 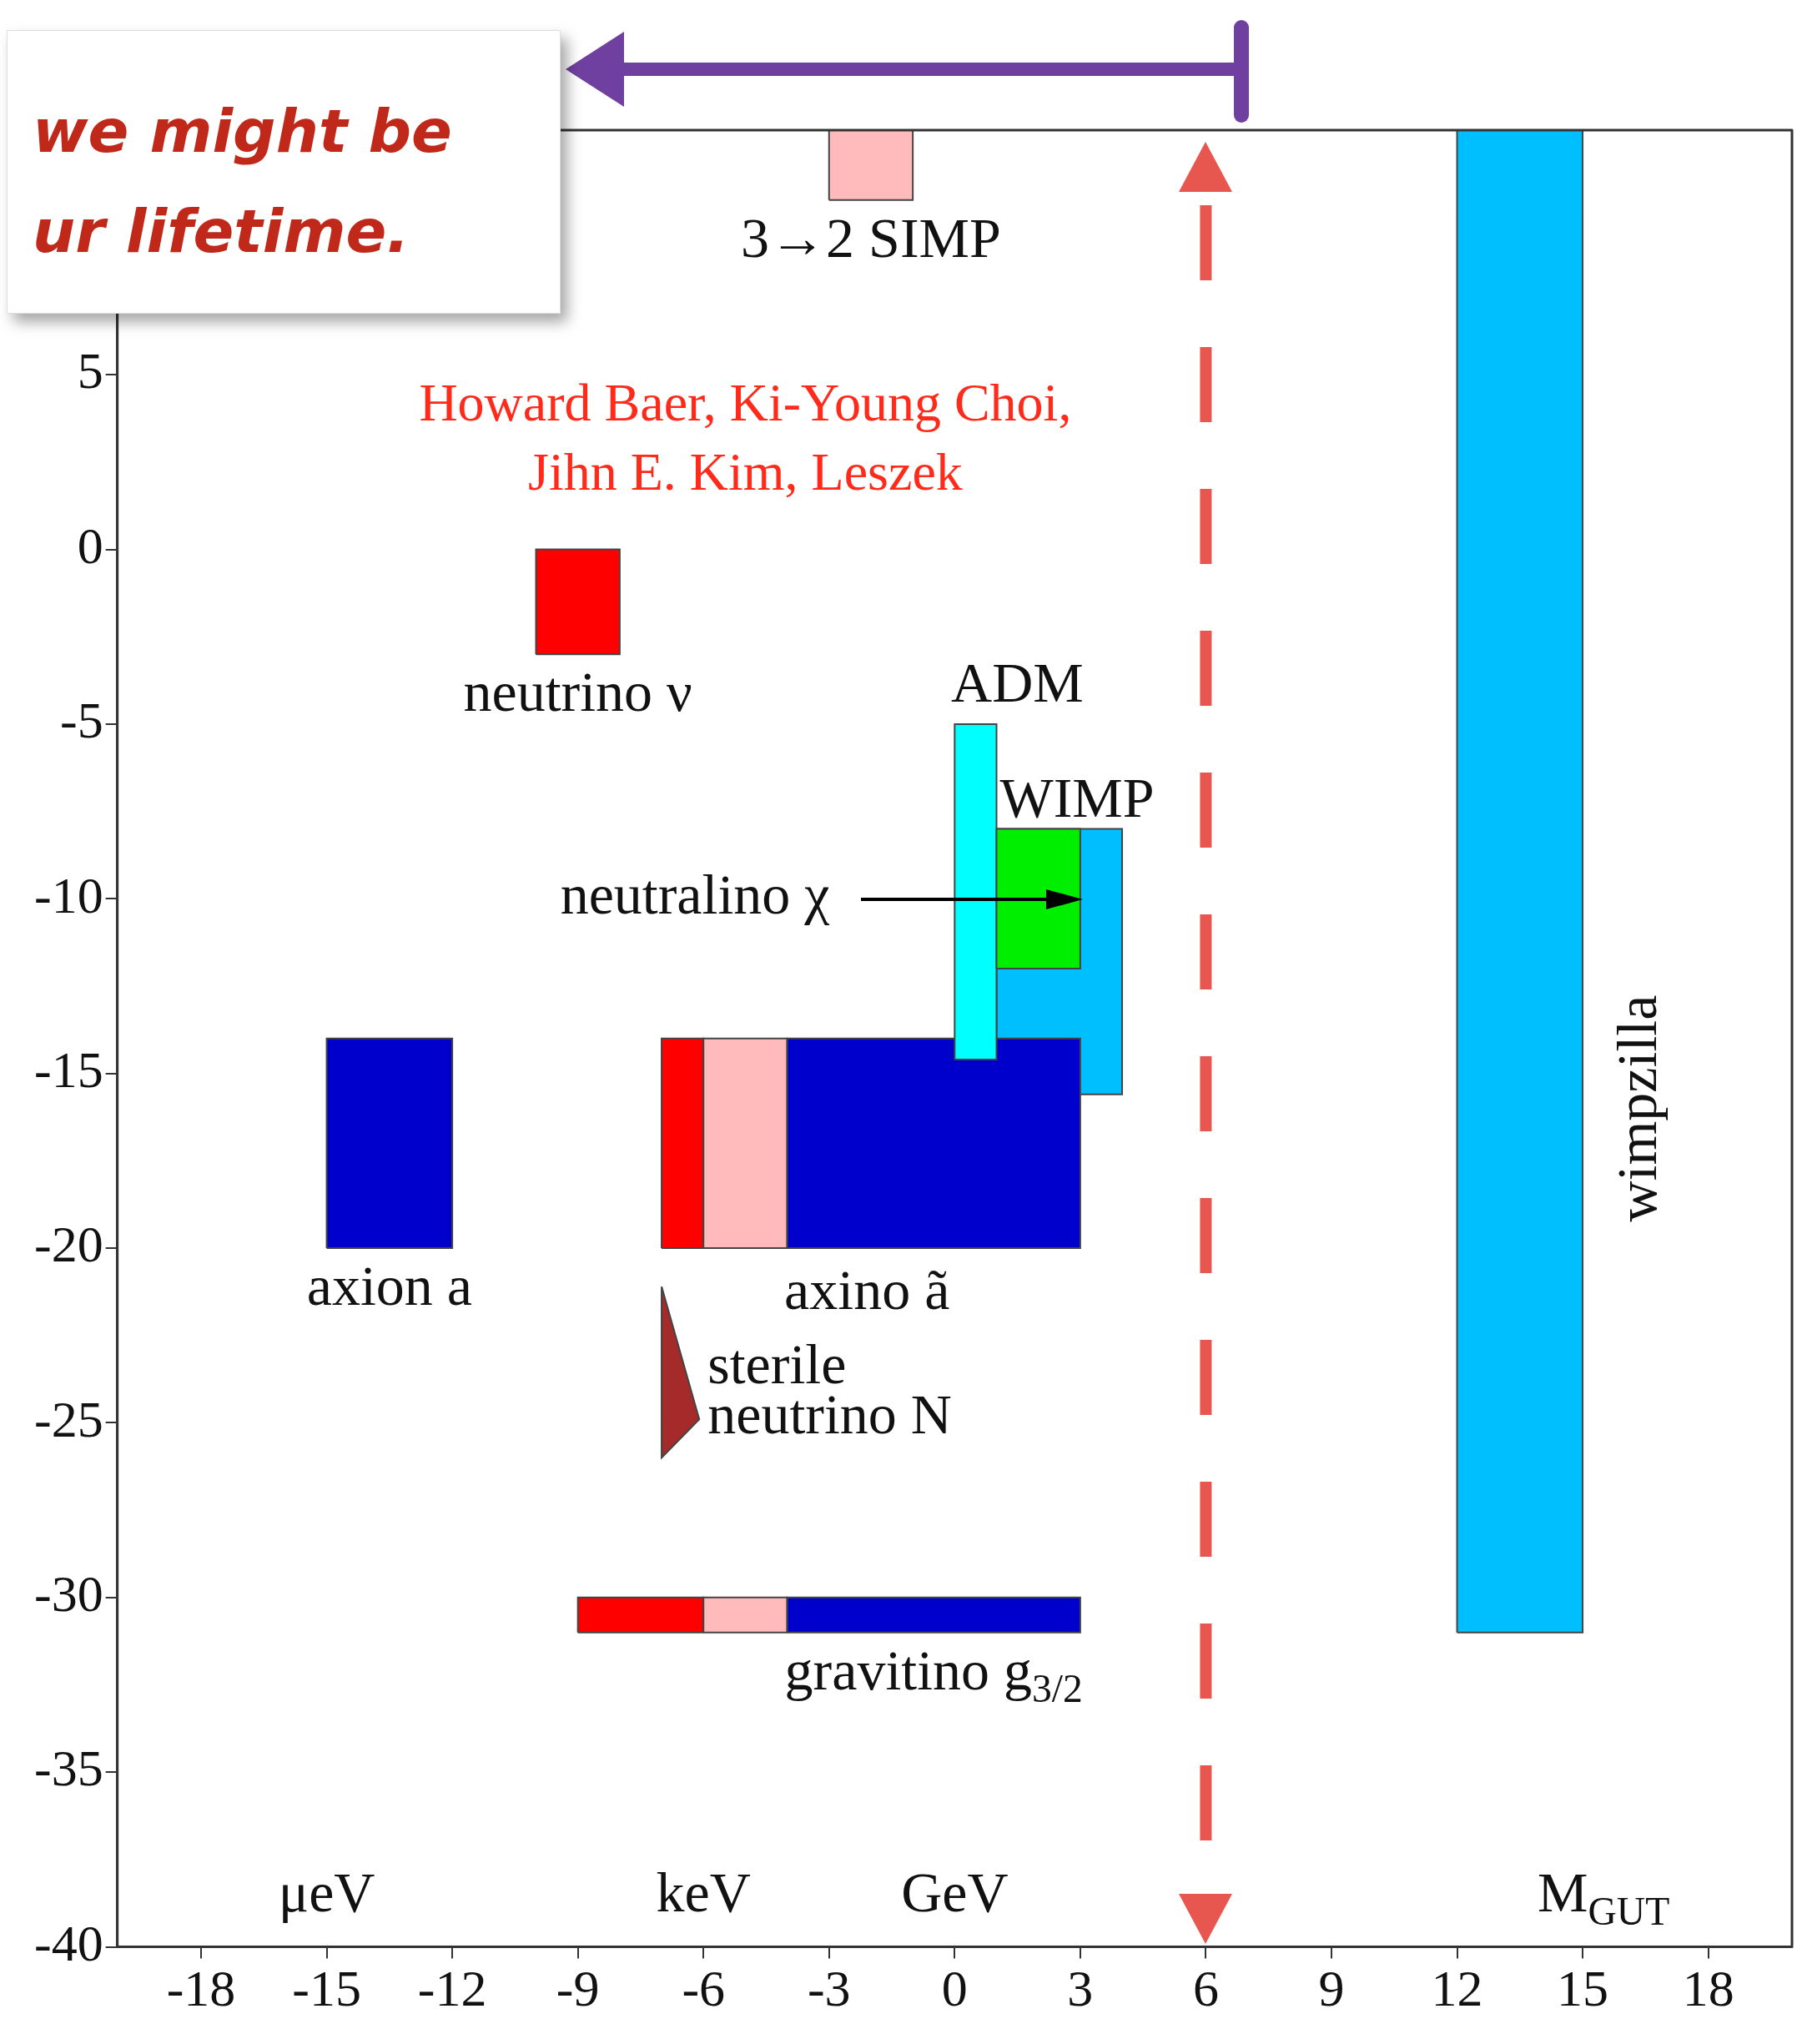 What do you see at coordinates (745, 472) in the screenshot?
I see `annotation: Jihn E. Kim, Leszek` at bounding box center [745, 472].